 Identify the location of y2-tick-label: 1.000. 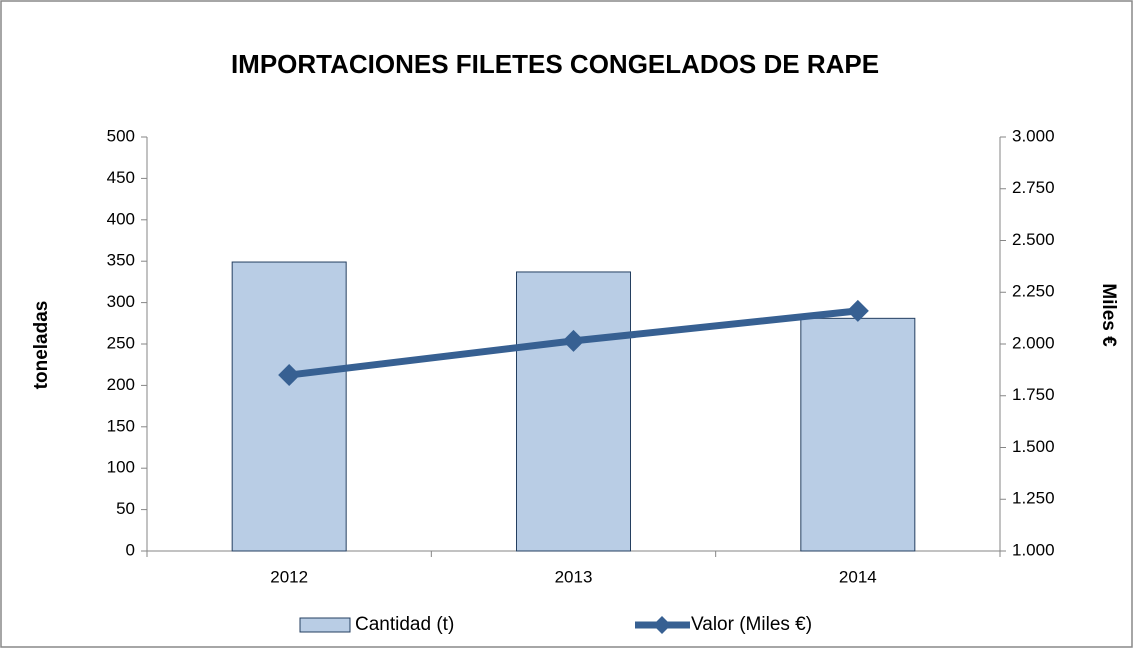
(1033, 549).